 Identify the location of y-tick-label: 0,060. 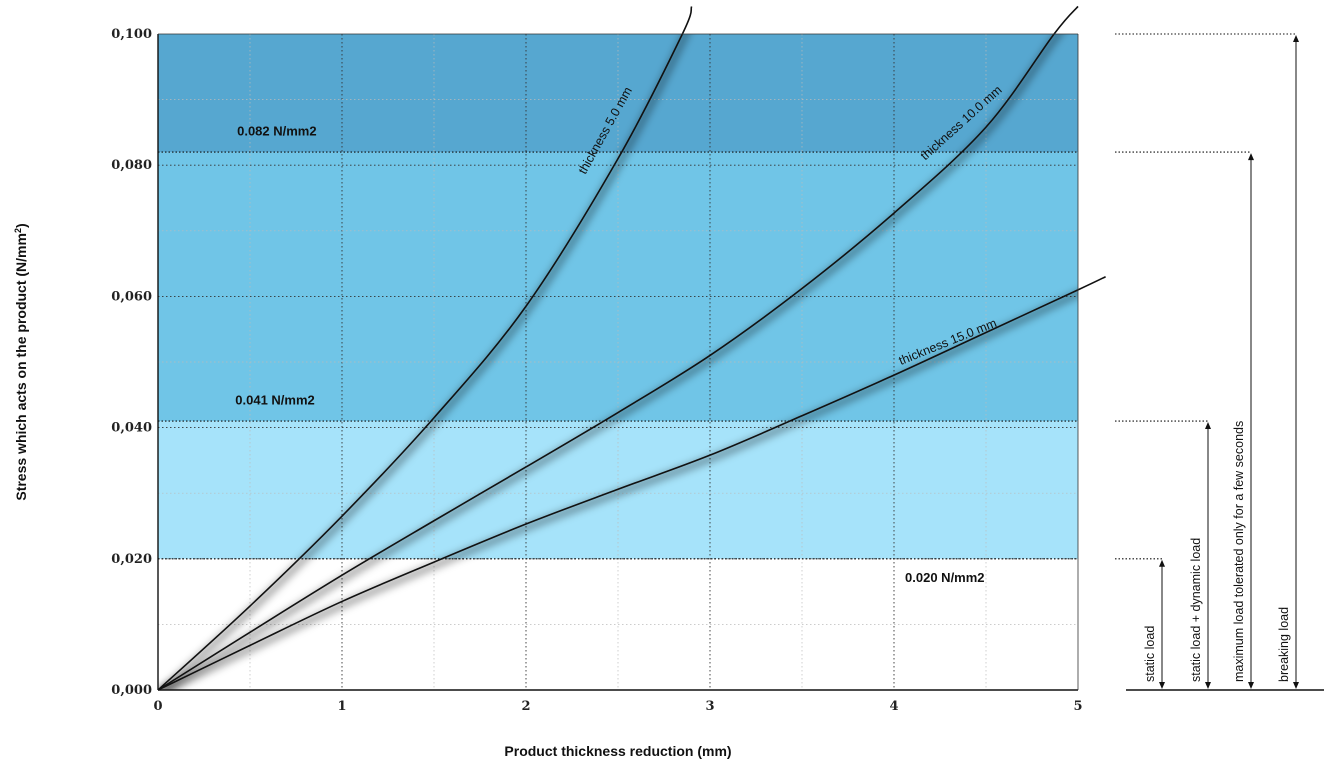
(131, 296).